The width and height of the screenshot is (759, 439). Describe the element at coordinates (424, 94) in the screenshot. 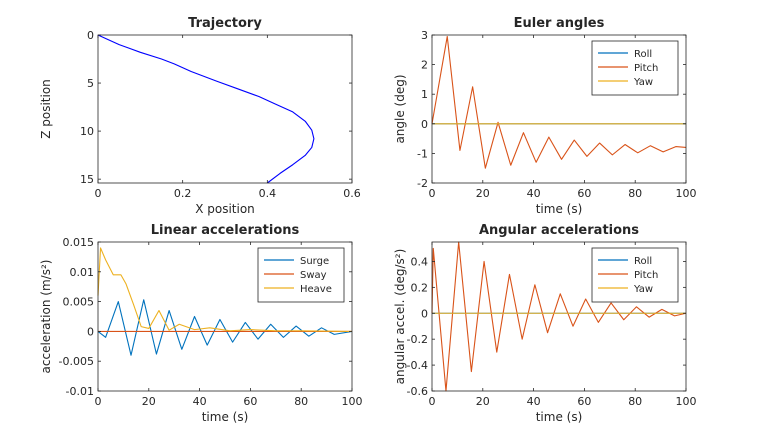

I see `y-tick-label: 1` at that location.